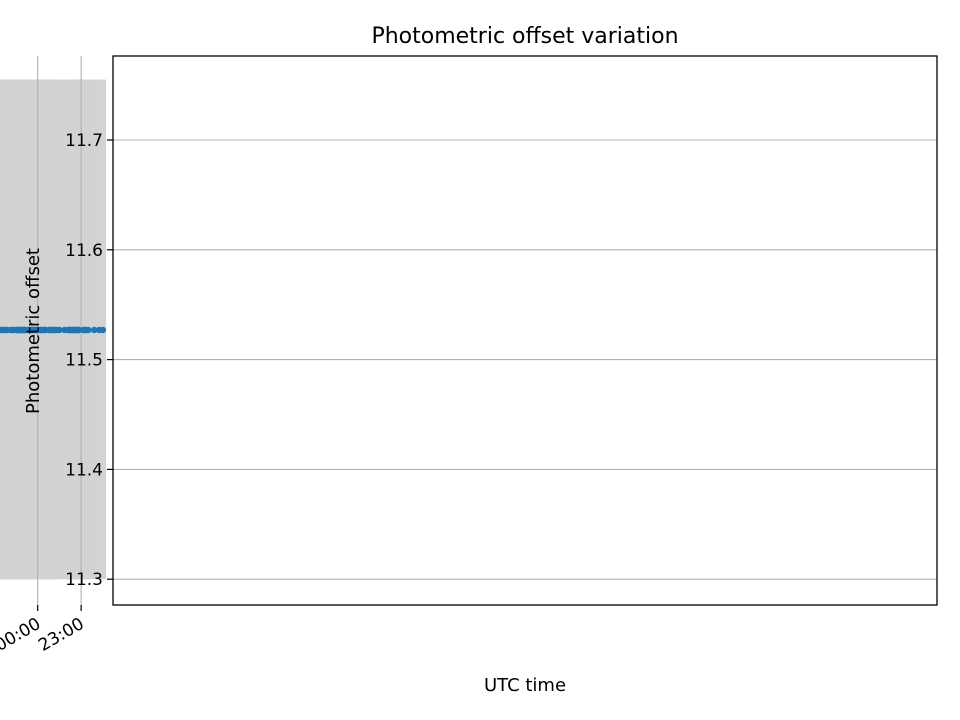  What do you see at coordinates (84, 580) in the screenshot?
I see `y-tick-label: 11.3` at bounding box center [84, 580].